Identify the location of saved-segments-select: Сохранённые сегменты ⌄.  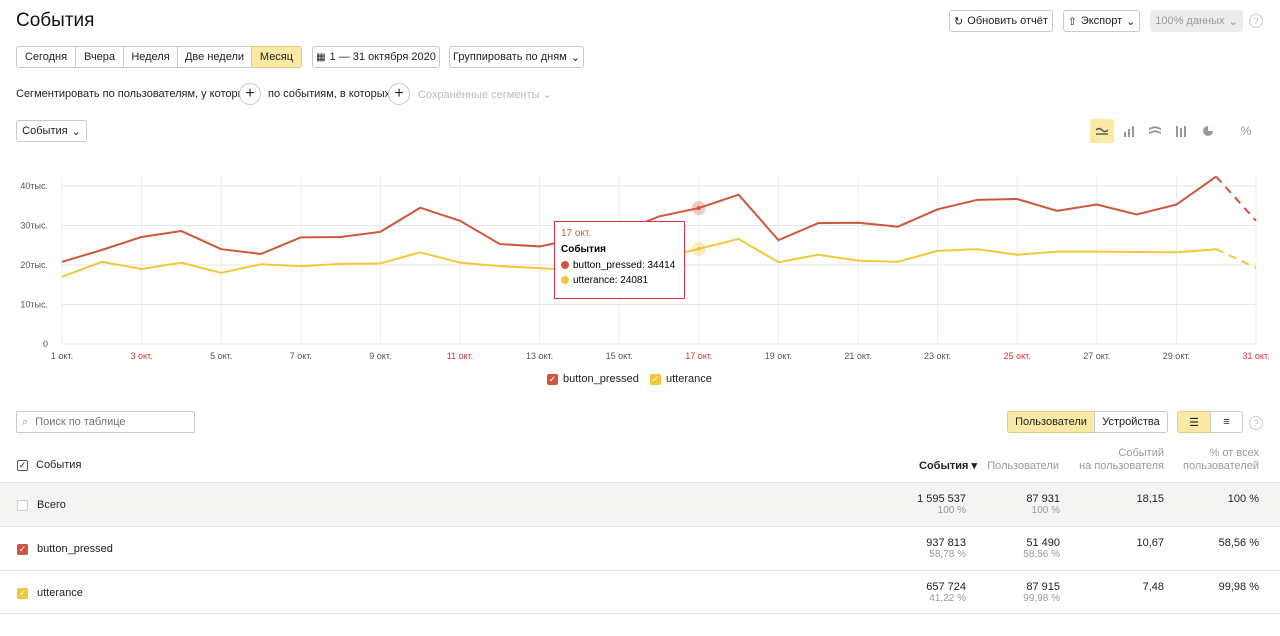
(485, 95).